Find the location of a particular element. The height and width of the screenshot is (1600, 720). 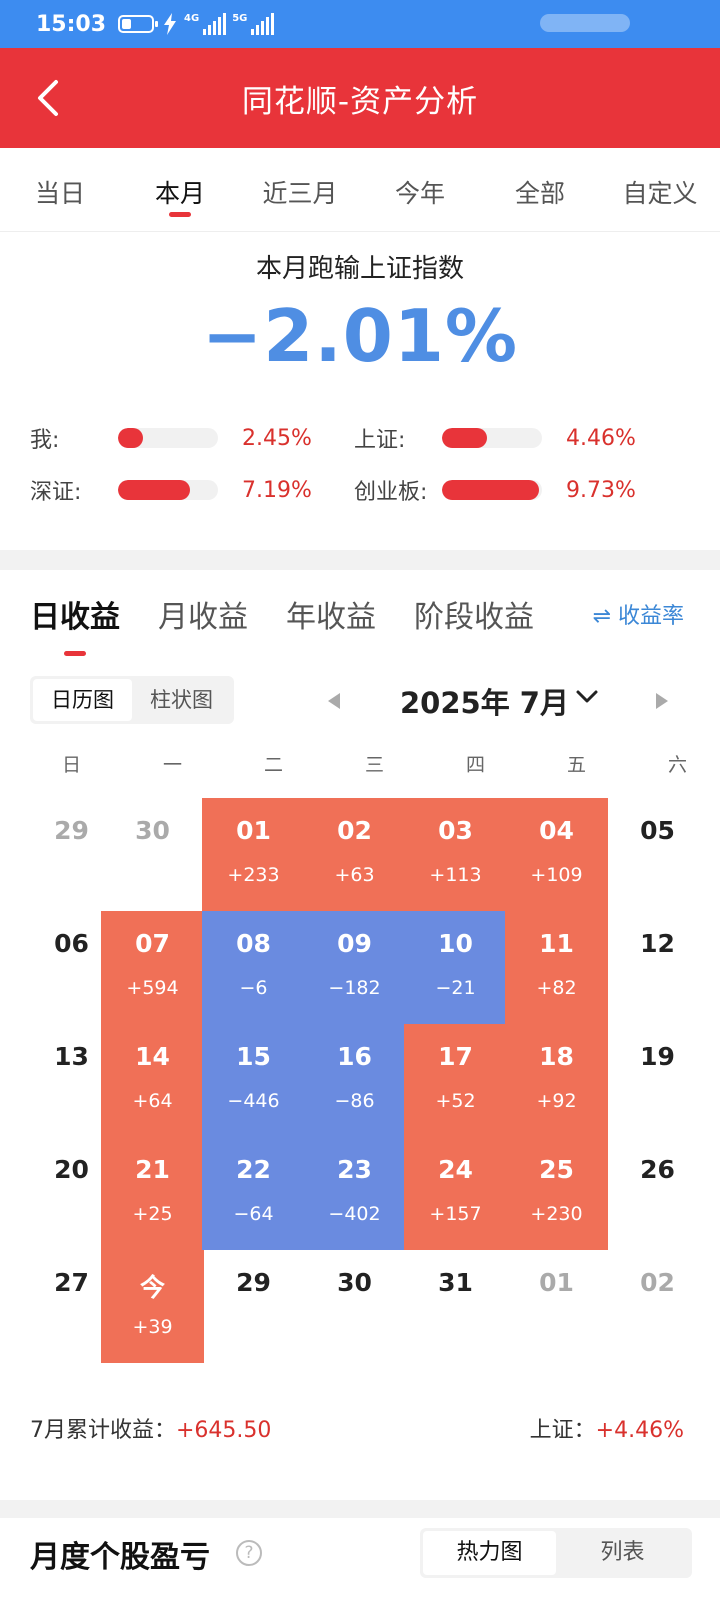

calendar-day-cell: 10 −21 is located at coordinates (455, 967).